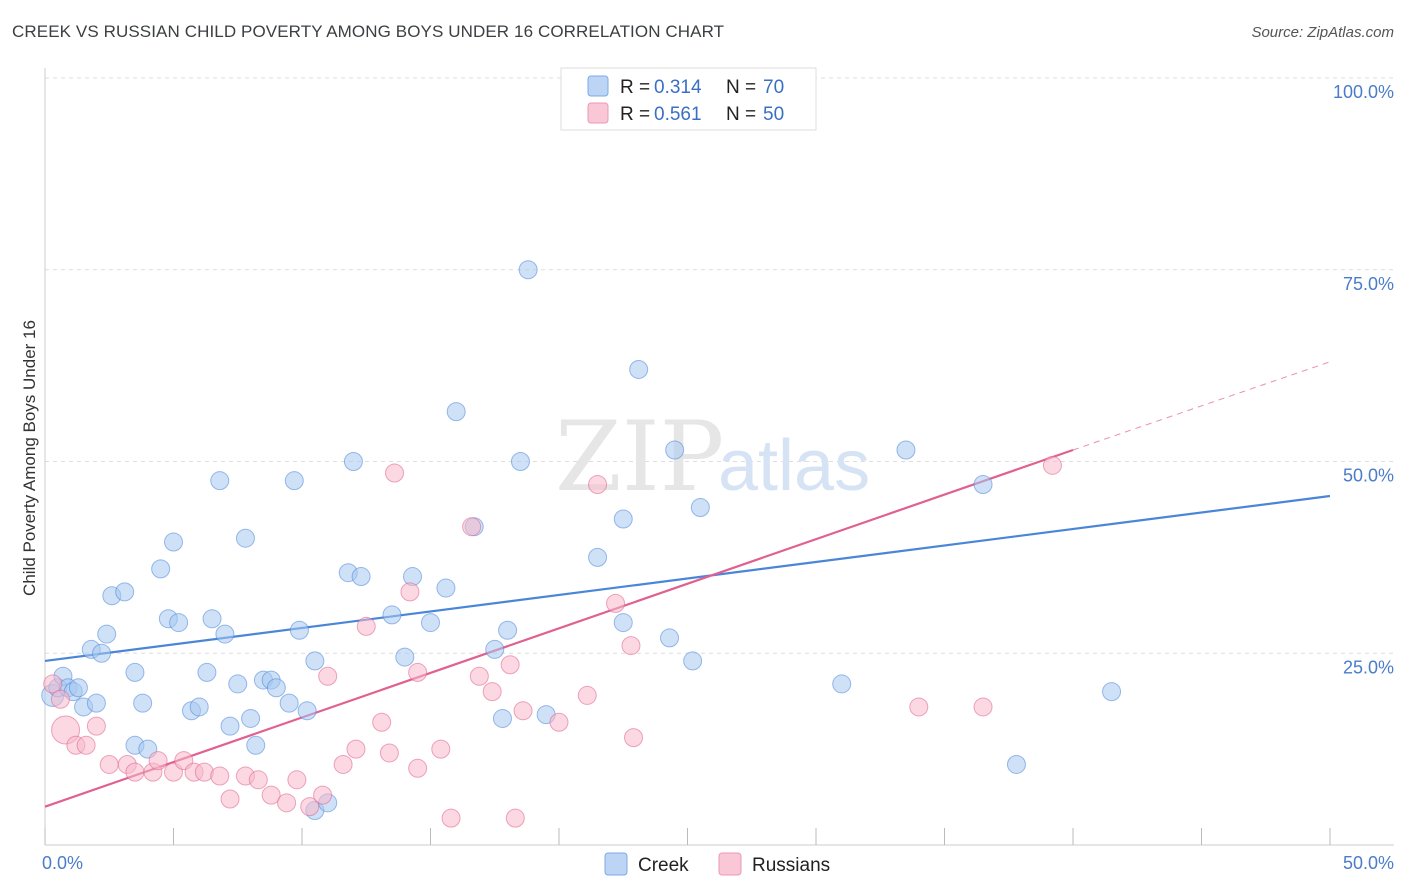 This screenshot has height=892, width=1406. Describe the element at coordinates (794, 466) in the screenshot. I see `watermark-atlas: atlas` at that location.